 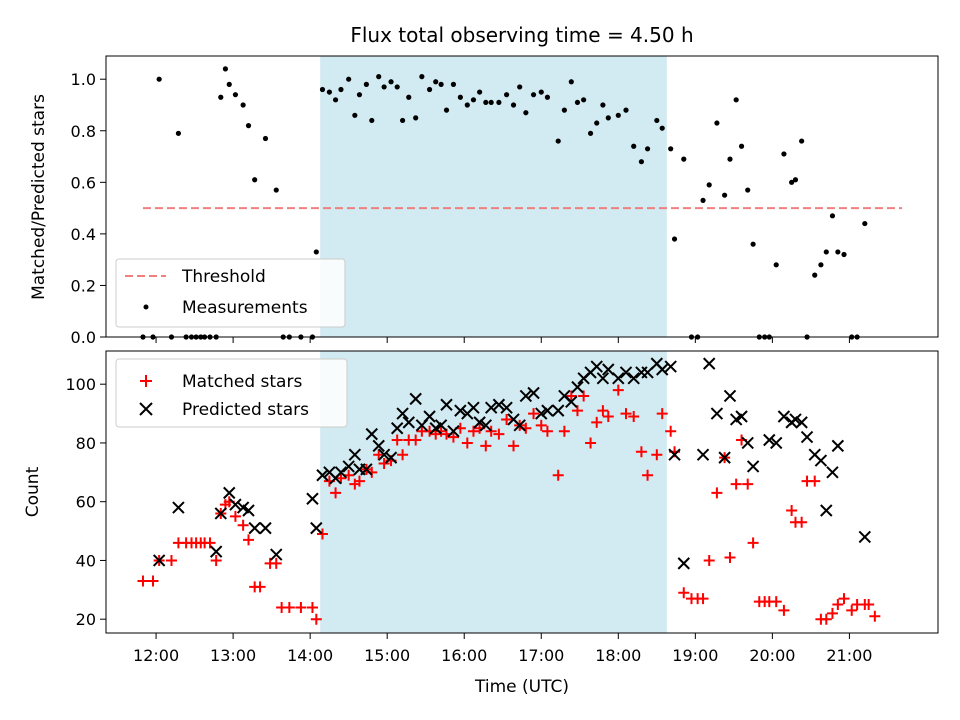 What do you see at coordinates (33, 491) in the screenshot?
I see `bottom-y-axis-label: Count` at bounding box center [33, 491].